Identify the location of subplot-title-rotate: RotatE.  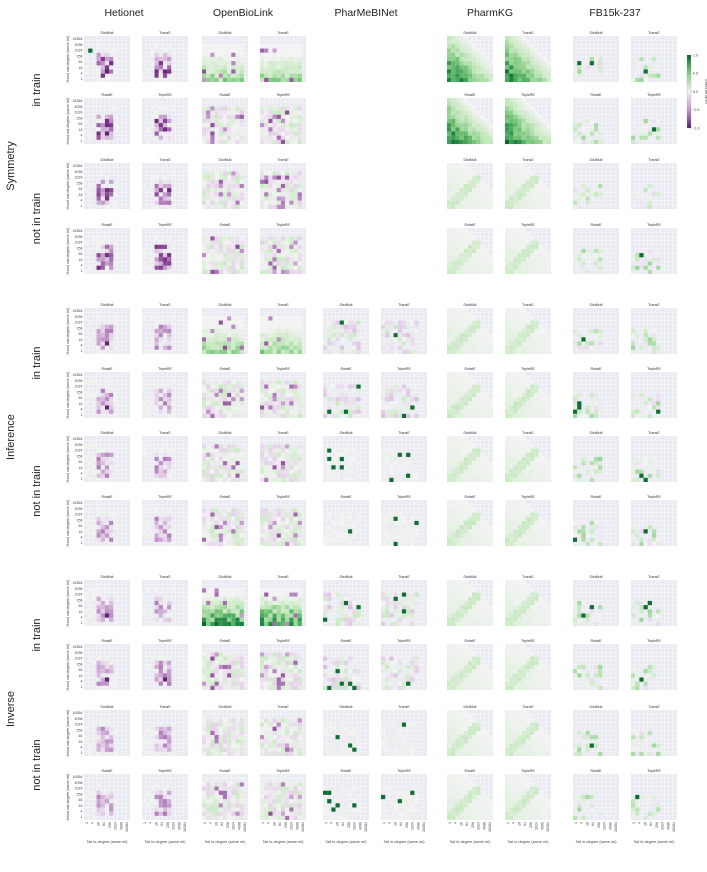
(597, 95).